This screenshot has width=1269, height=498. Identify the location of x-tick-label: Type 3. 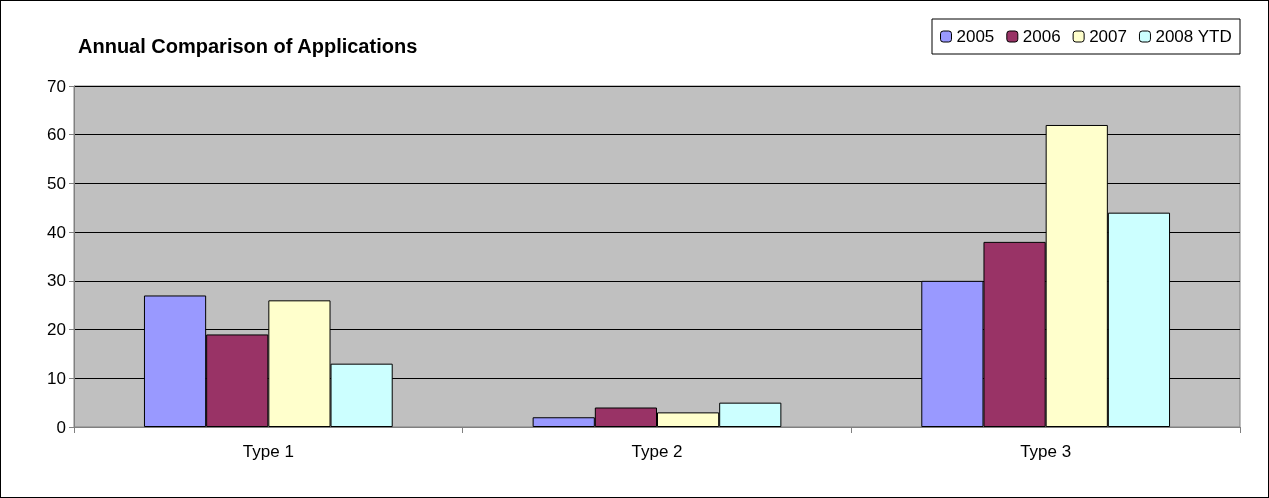
(1046, 451).